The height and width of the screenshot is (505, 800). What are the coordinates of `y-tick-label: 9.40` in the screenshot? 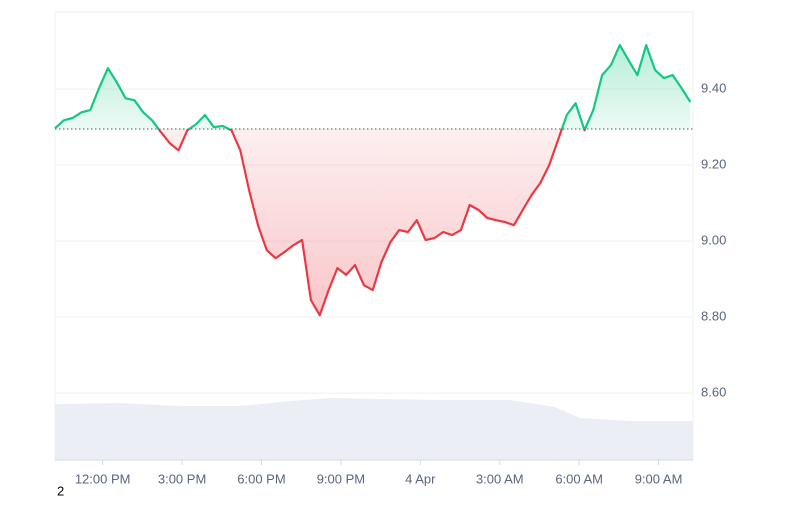 It's located at (713, 88).